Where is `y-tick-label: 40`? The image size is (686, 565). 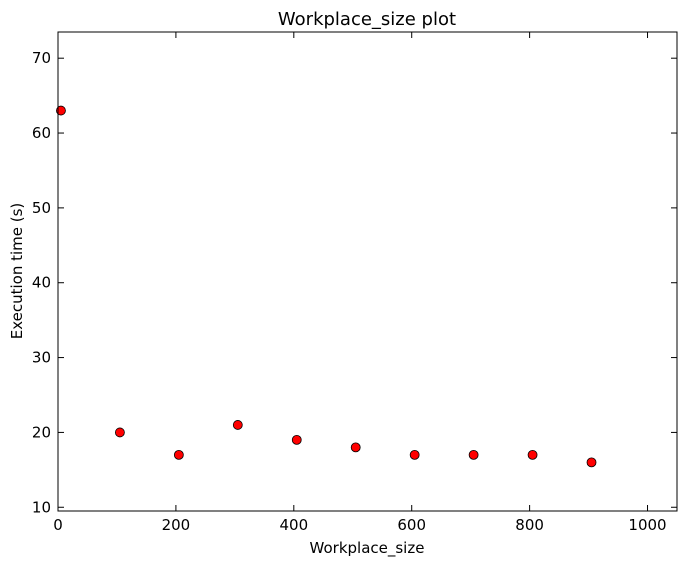
y-tick-label: 40 is located at coordinates (41, 283).